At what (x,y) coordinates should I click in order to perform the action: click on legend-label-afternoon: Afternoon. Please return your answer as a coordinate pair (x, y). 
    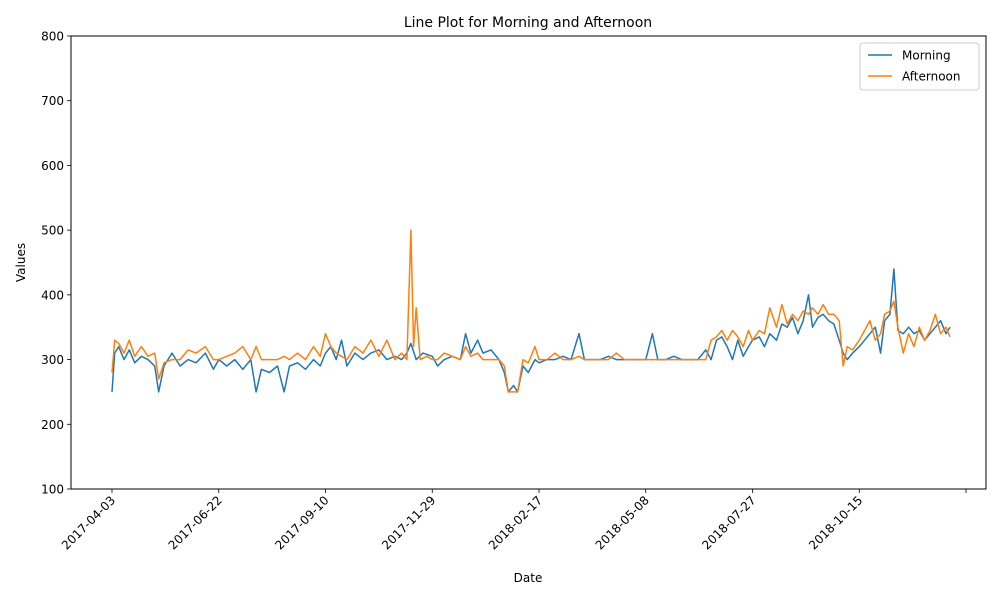
    Looking at the image, I should click on (931, 77).